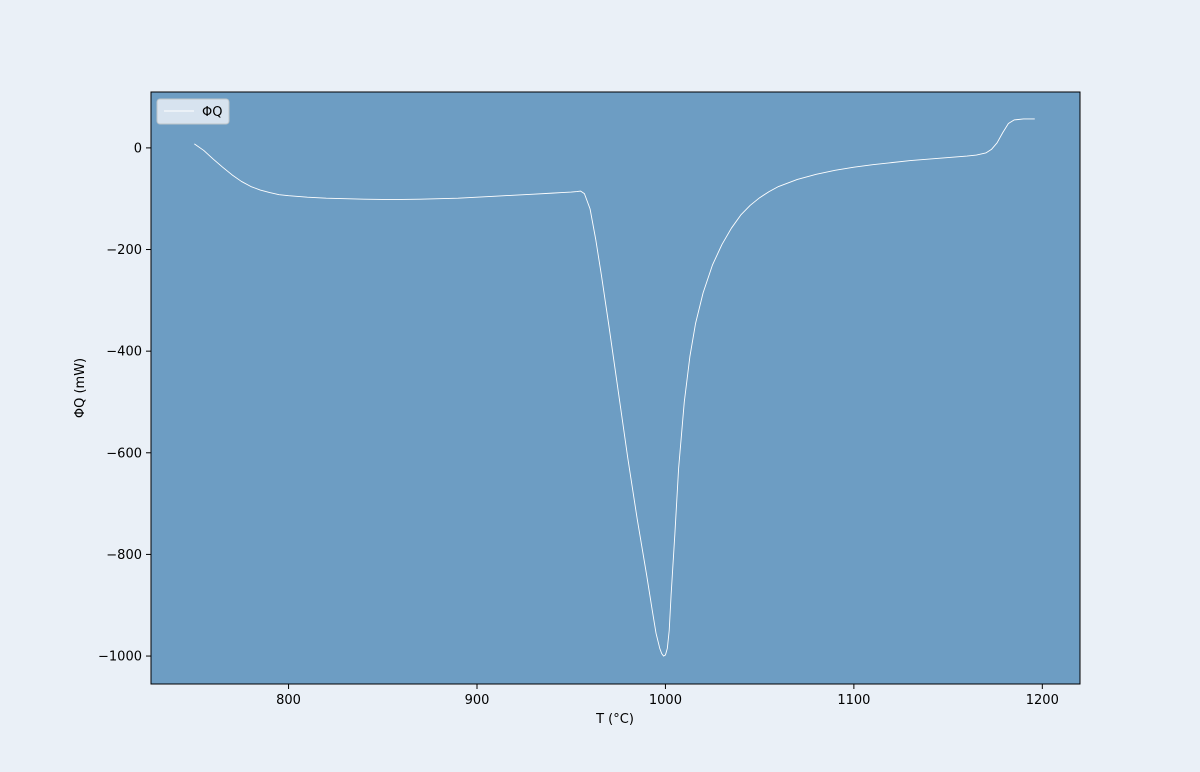  Describe the element at coordinates (124, 352) in the screenshot. I see `y-tick-label: −400` at that location.